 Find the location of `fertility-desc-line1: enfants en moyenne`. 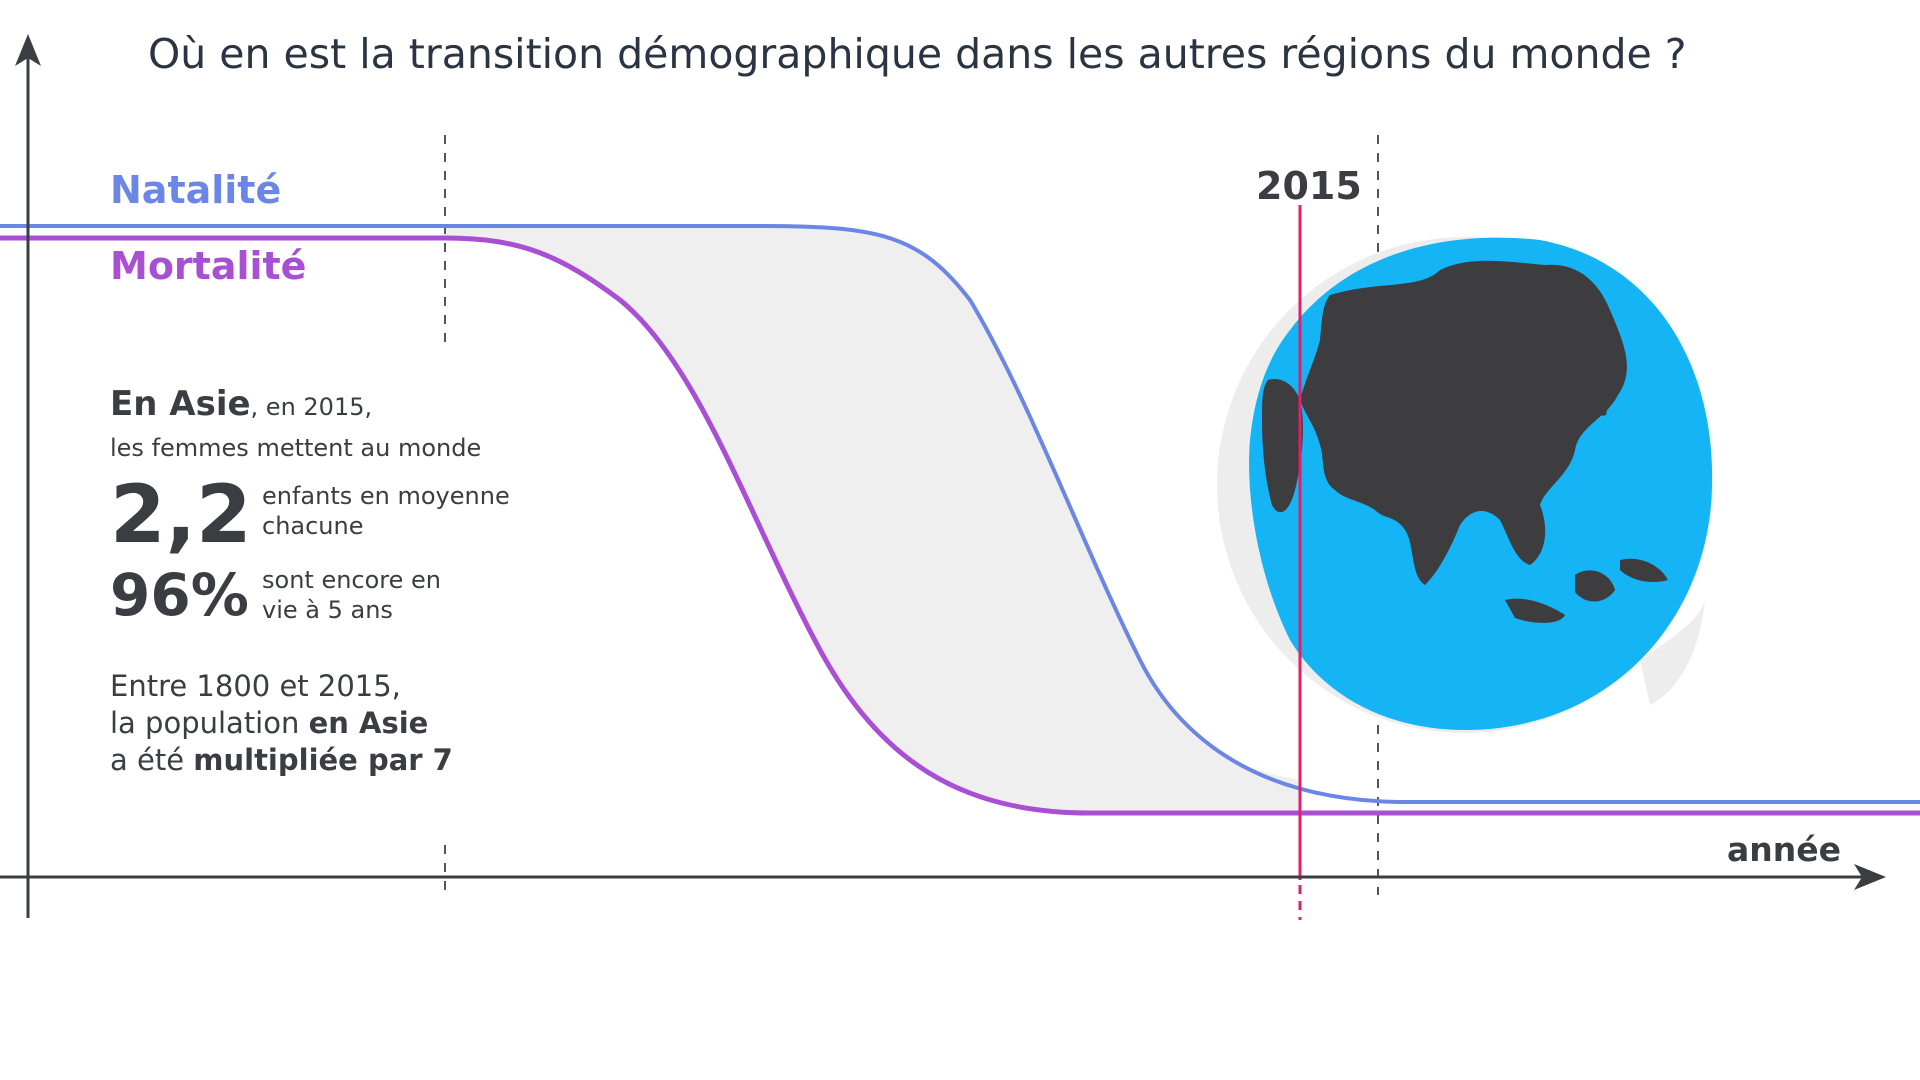

fertility-desc-line1: enfants en moyenne is located at coordinates (386, 496).